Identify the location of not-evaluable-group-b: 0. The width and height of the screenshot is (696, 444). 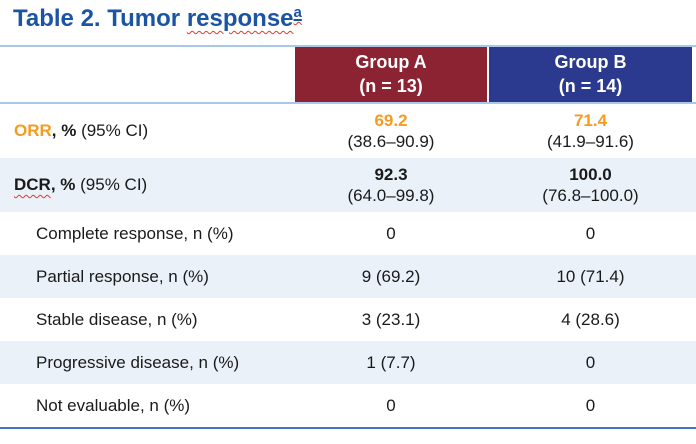
(590, 405).